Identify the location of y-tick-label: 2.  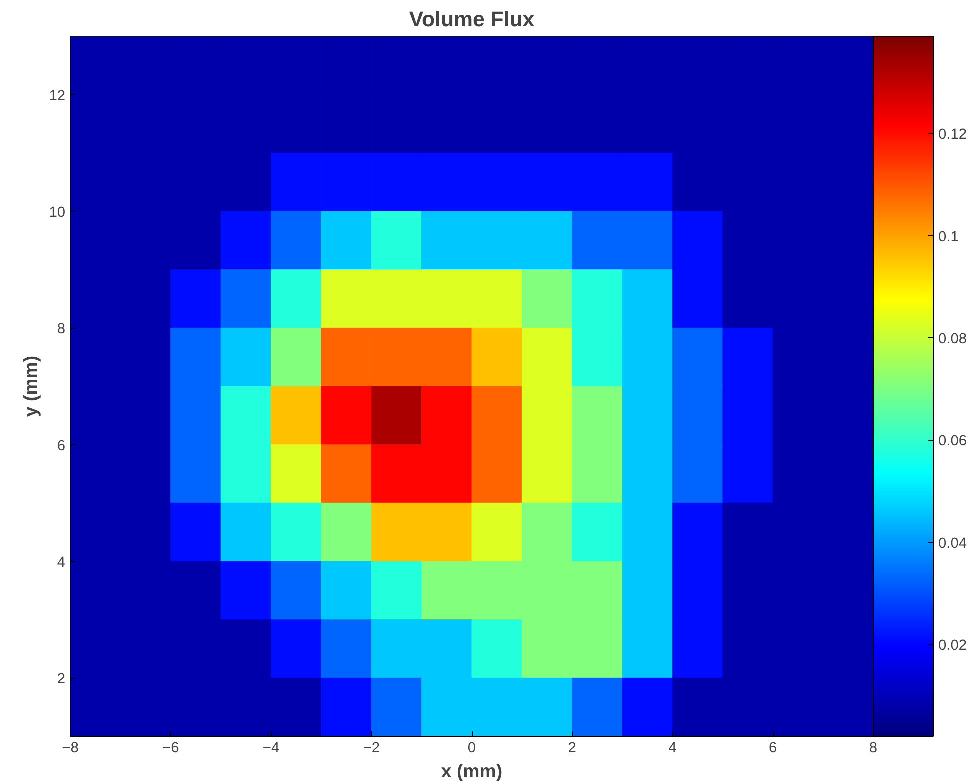
(61, 680).